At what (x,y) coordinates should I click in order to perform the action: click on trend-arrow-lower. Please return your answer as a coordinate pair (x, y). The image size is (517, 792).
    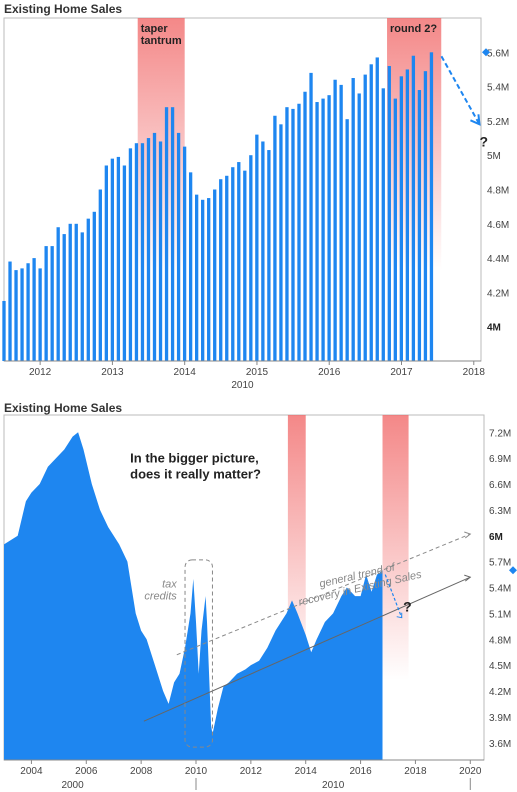
    Looking at the image, I should click on (307, 649).